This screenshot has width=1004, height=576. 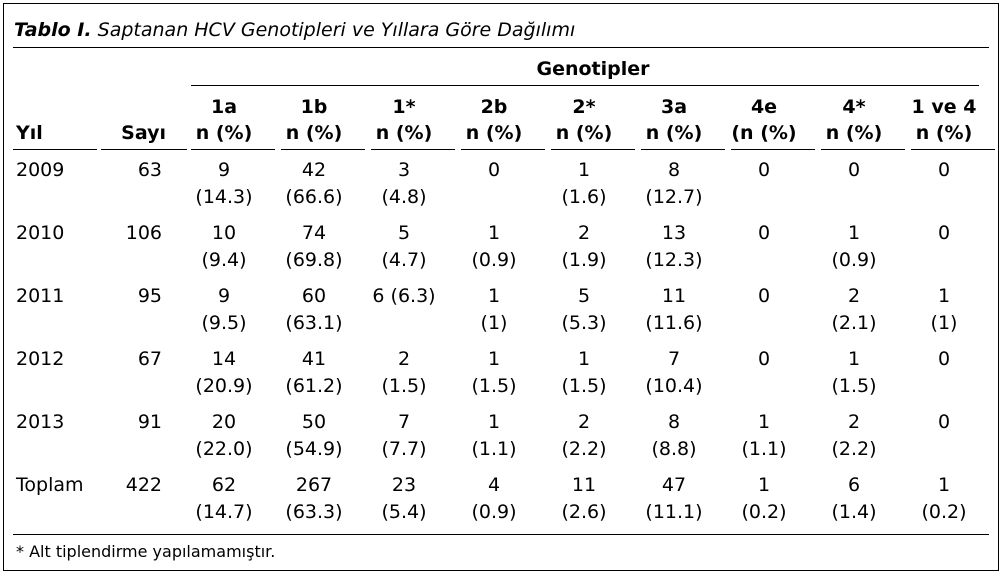 What do you see at coordinates (404, 197) in the screenshot?
I see `percent-cell: (4.8)` at bounding box center [404, 197].